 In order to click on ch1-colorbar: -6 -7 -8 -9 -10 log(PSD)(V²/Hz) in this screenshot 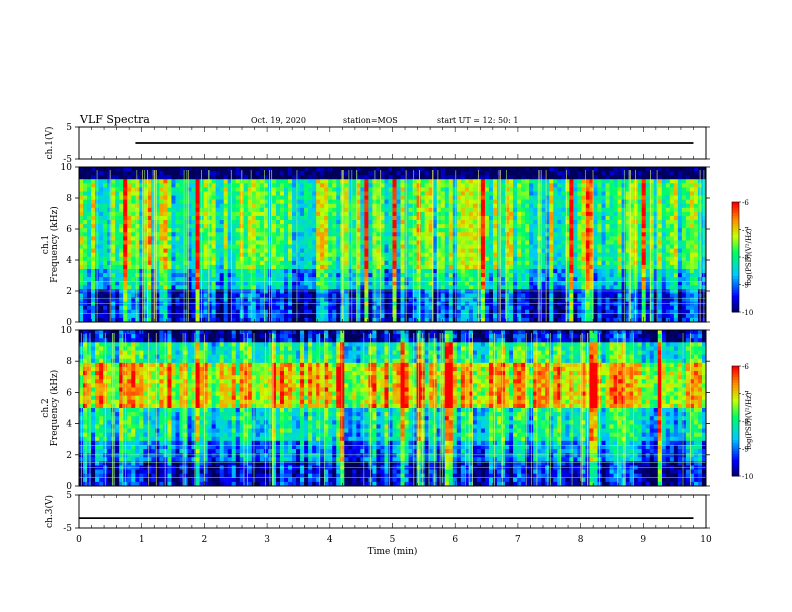, I will do `click(742, 258)`.